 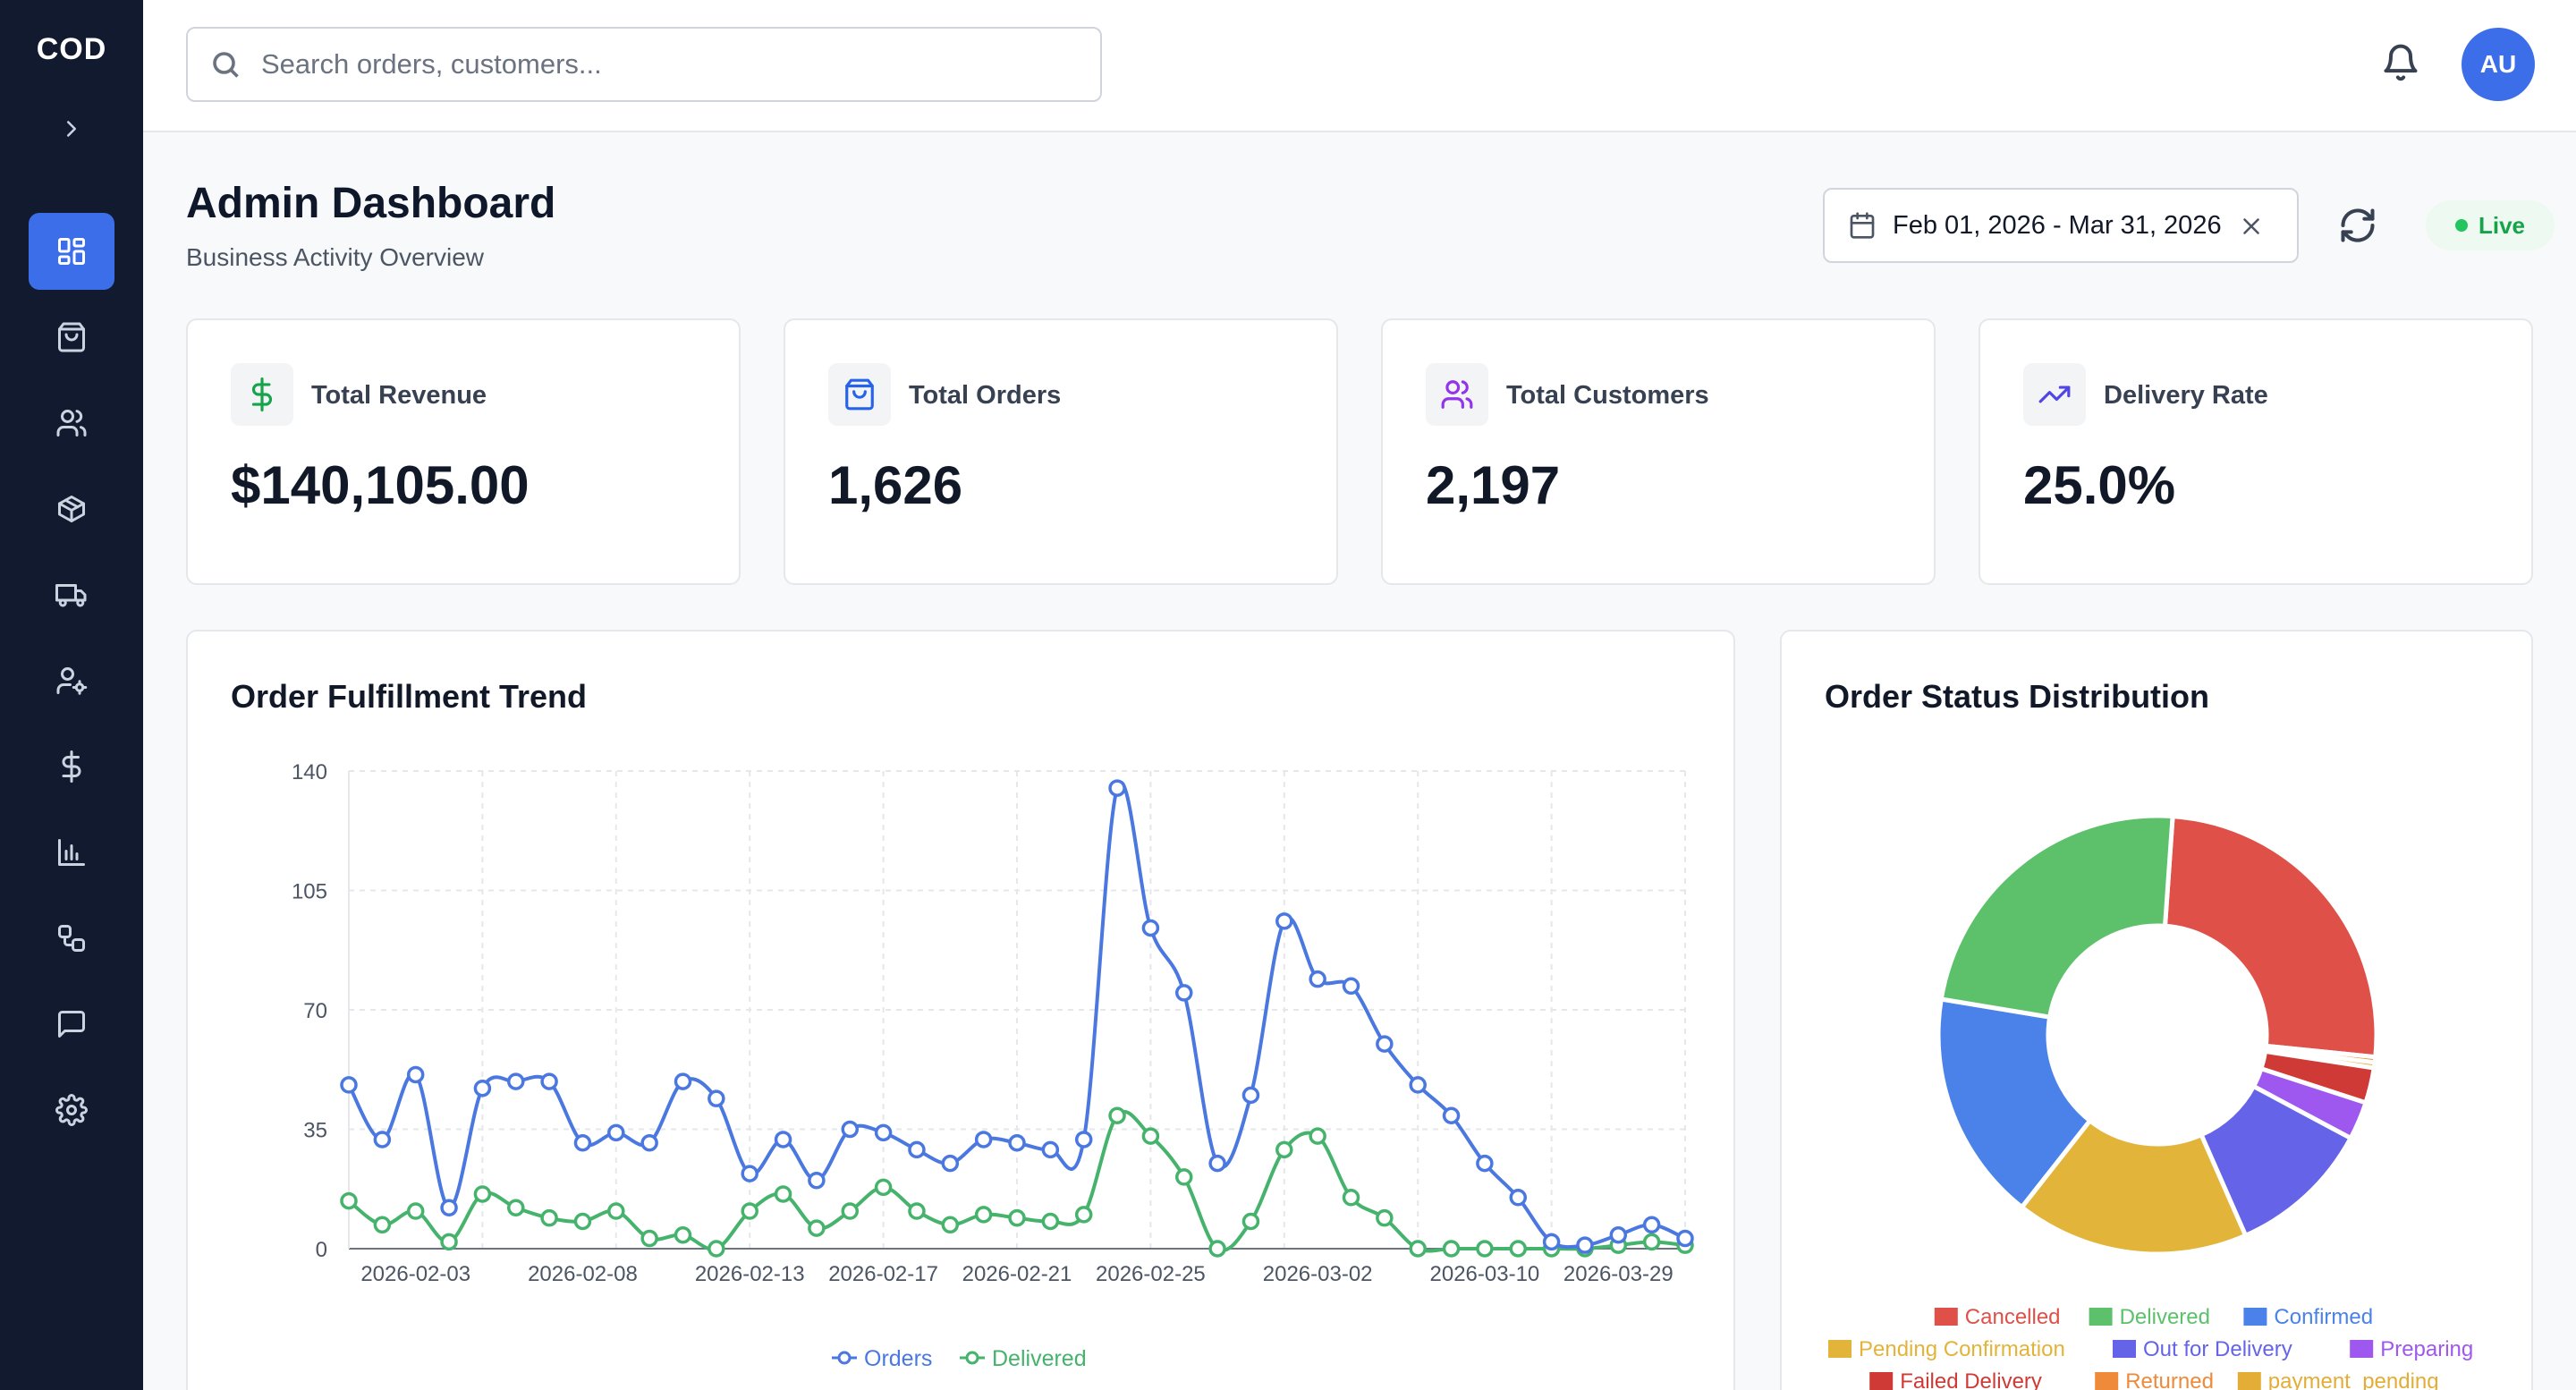 I want to click on legend-label: Preparing, so click(x=2426, y=1349).